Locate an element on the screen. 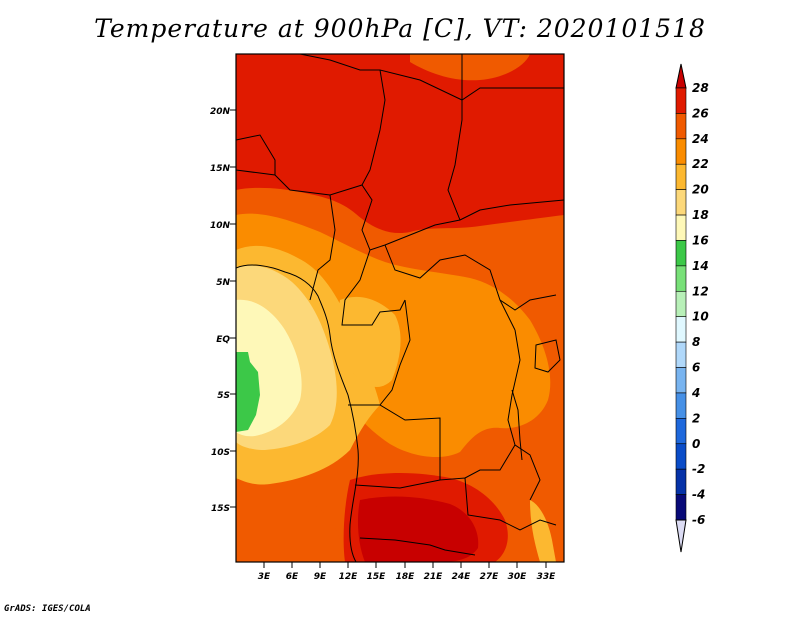 The image size is (800, 618). border-namibia is located at coordinates (397, 484).